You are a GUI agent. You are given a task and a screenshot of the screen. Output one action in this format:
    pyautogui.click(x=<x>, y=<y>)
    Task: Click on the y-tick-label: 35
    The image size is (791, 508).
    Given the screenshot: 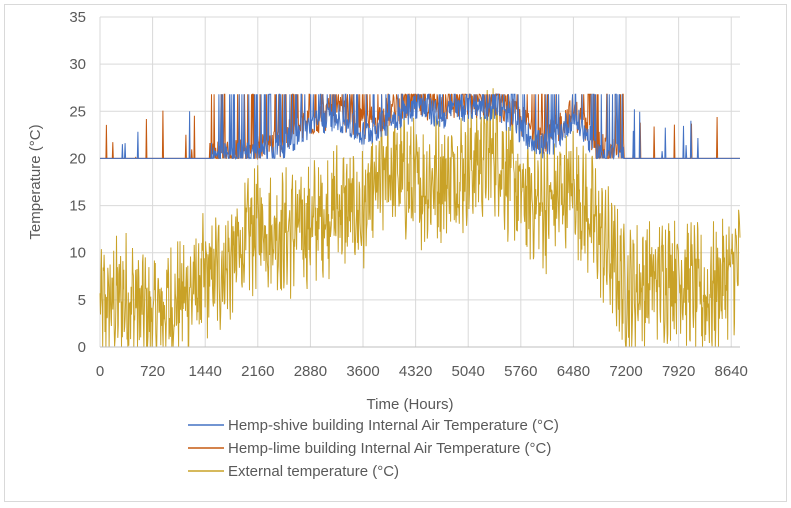 What is the action you would take?
    pyautogui.click(x=77, y=17)
    